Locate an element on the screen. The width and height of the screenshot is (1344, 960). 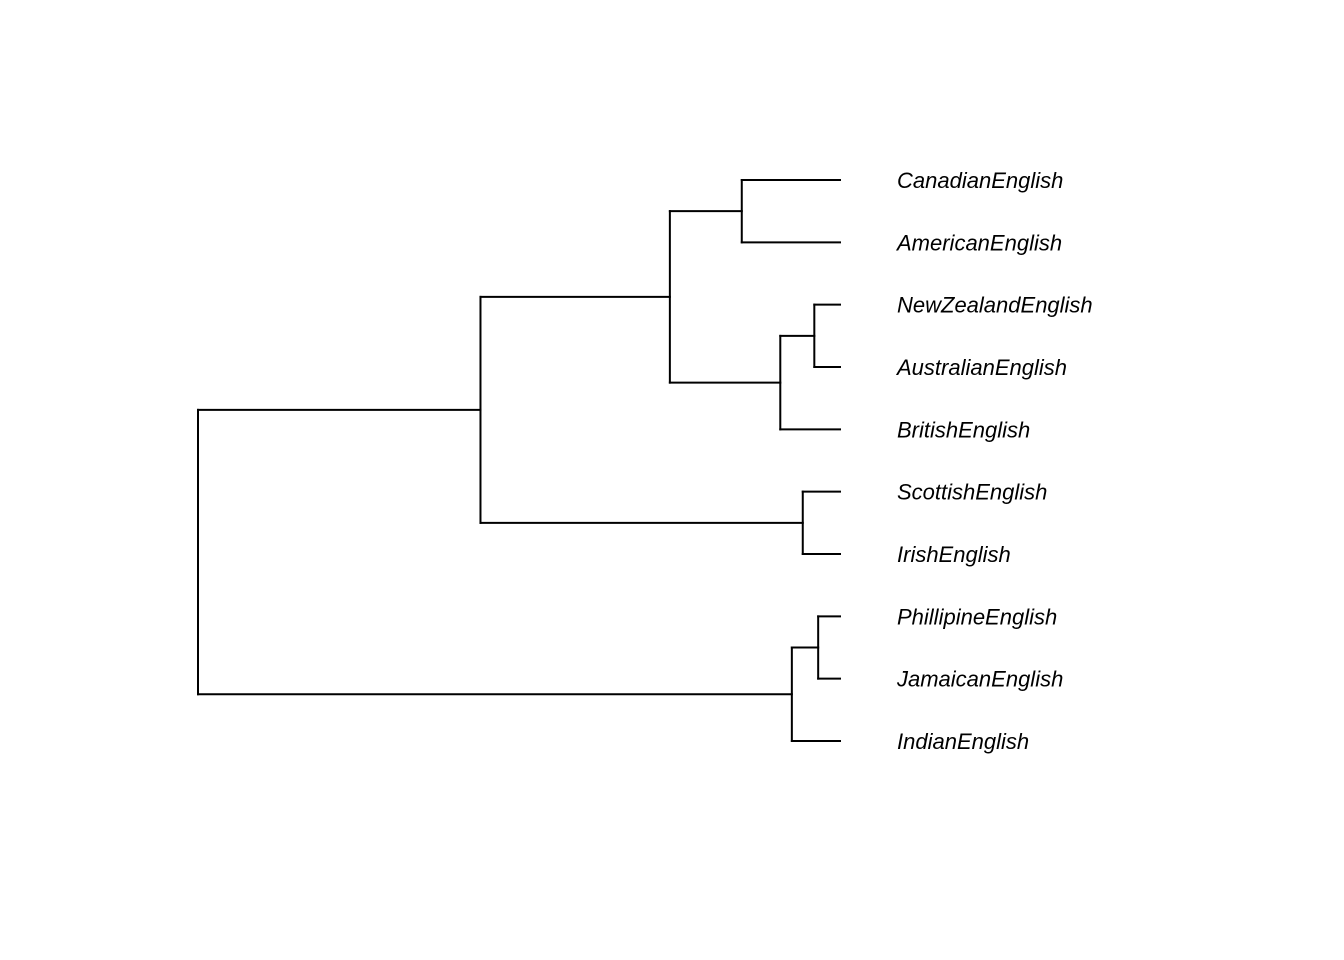
leaf-label: BritishEnglish is located at coordinates (963, 429).